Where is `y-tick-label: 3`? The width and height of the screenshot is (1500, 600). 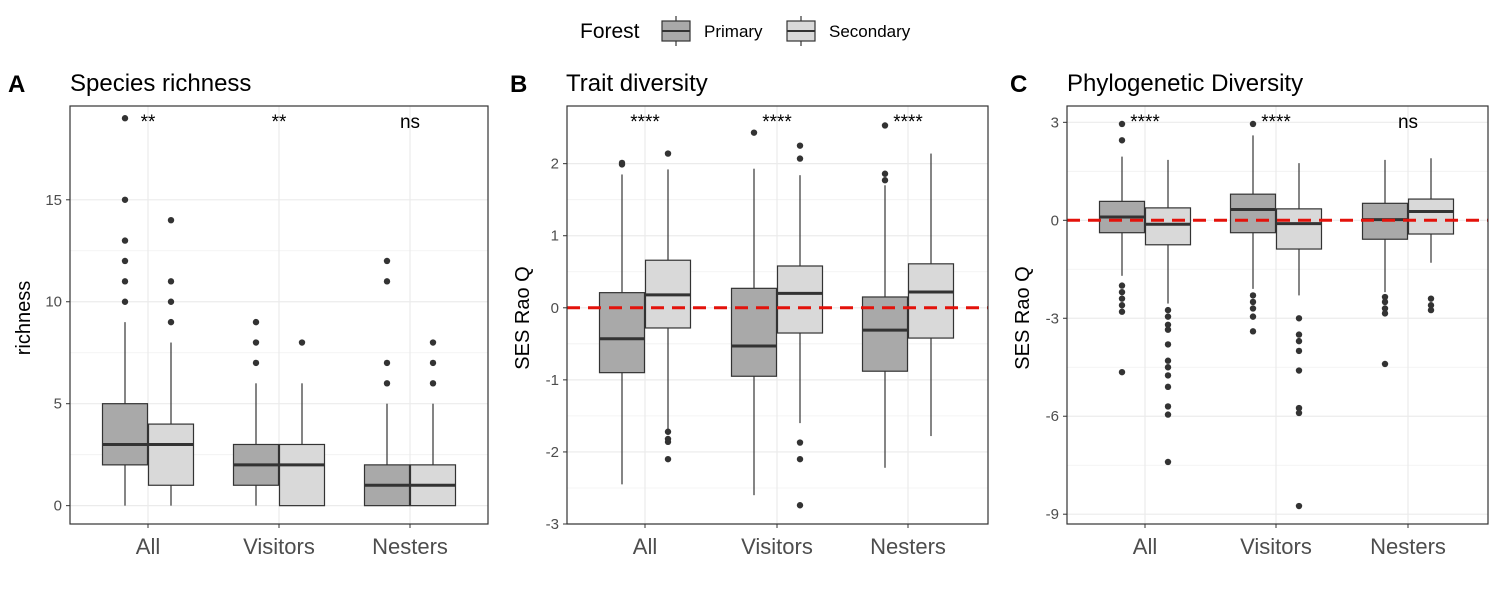
y-tick-label: 3 is located at coordinates (1055, 122).